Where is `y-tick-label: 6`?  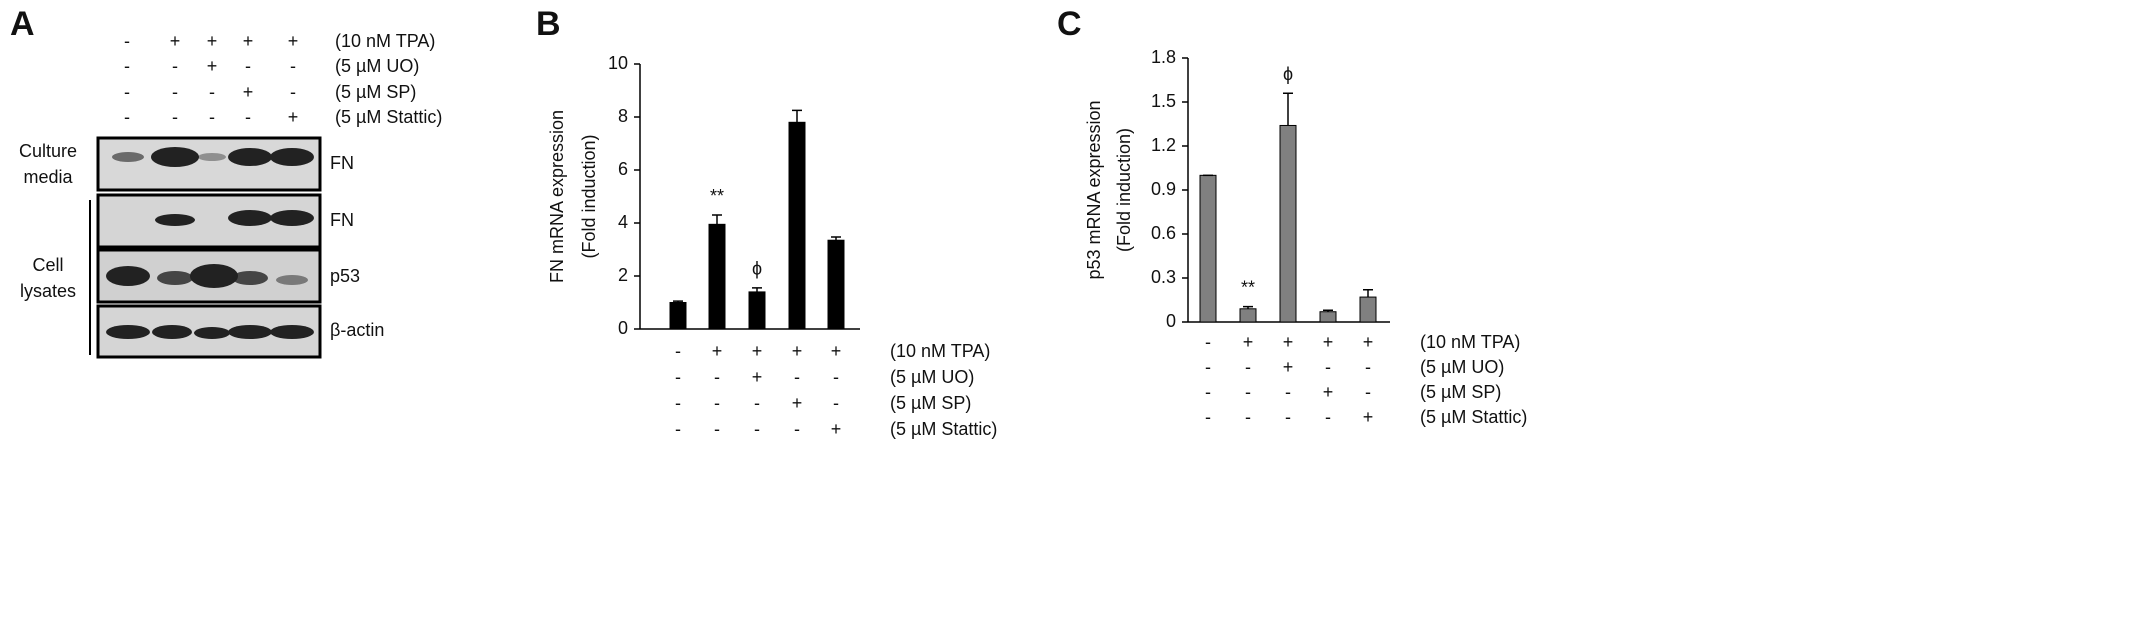 y-tick-label: 6 is located at coordinates (623, 169).